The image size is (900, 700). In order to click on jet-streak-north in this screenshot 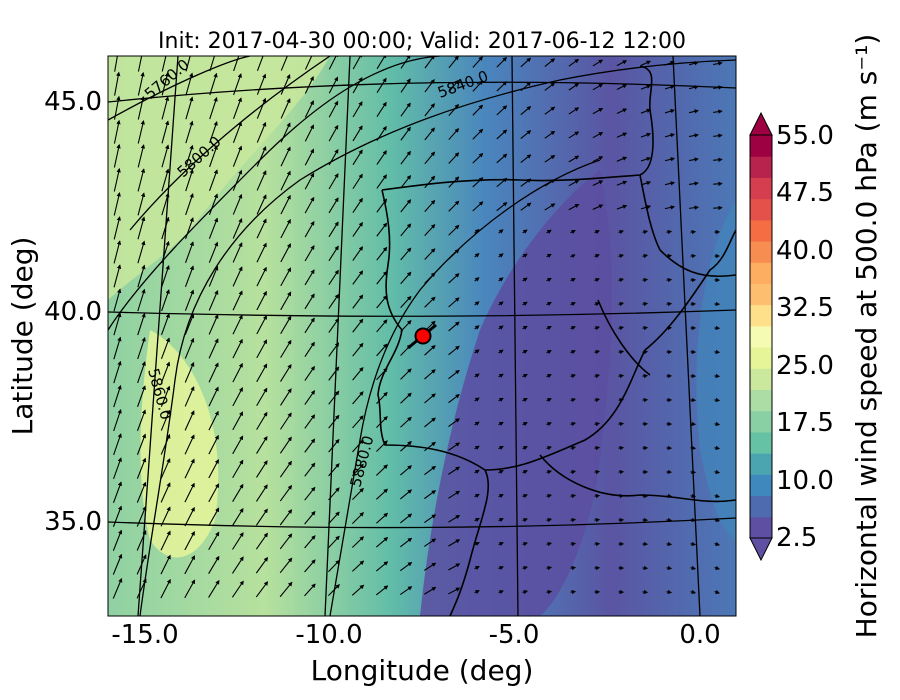, I will do `click(219, 178)`.